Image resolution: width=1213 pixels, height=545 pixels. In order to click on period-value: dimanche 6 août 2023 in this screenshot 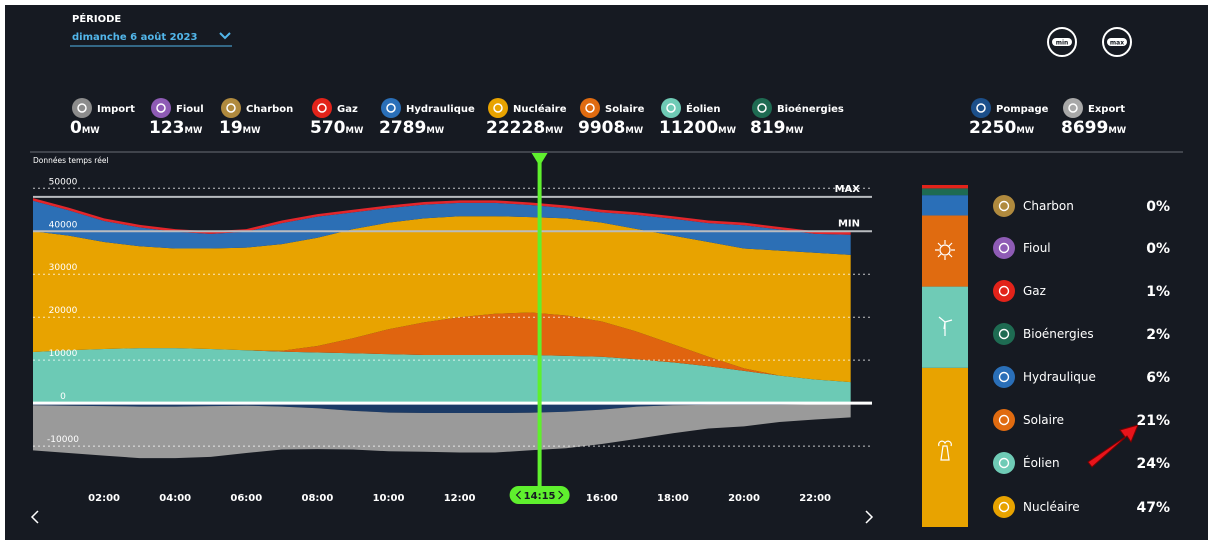, I will do `click(134, 37)`.